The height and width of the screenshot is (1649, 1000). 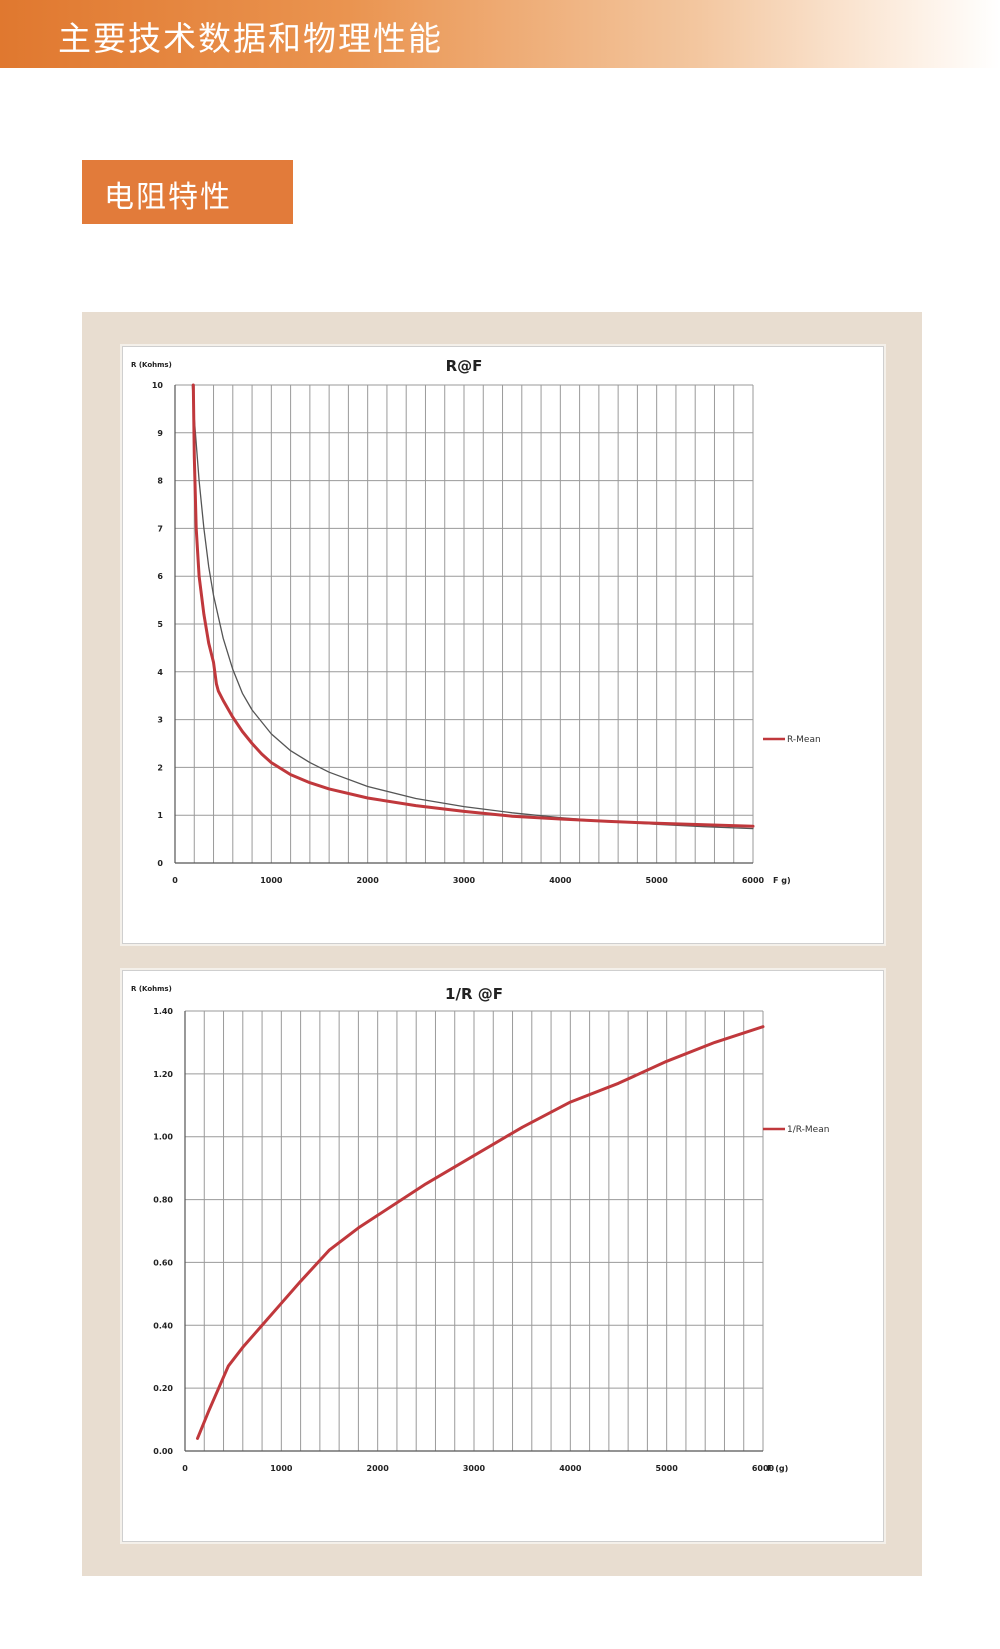 What do you see at coordinates (160, 720) in the screenshot?
I see `y-tick-label: 3` at bounding box center [160, 720].